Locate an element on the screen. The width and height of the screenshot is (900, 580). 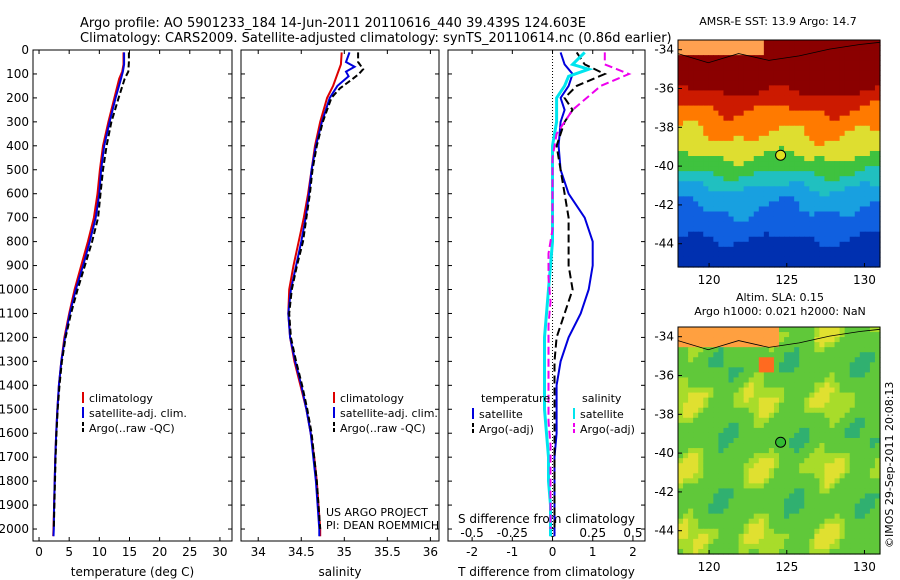
y-tick-label: 1300 is located at coordinates (14, 361).